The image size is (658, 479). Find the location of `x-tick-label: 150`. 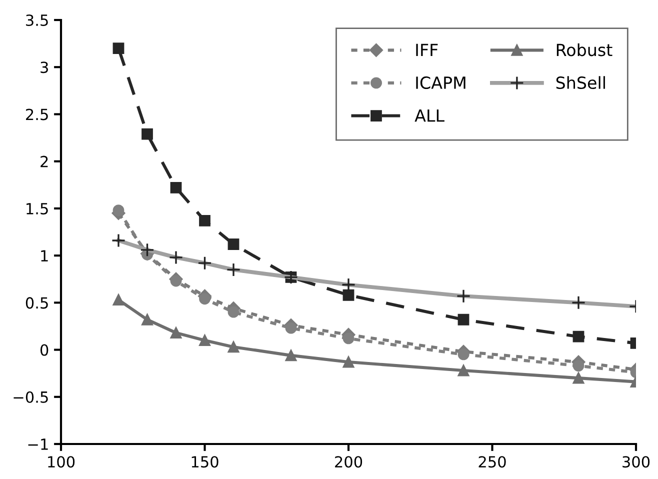

x-tick-label: 150 is located at coordinates (205, 462).